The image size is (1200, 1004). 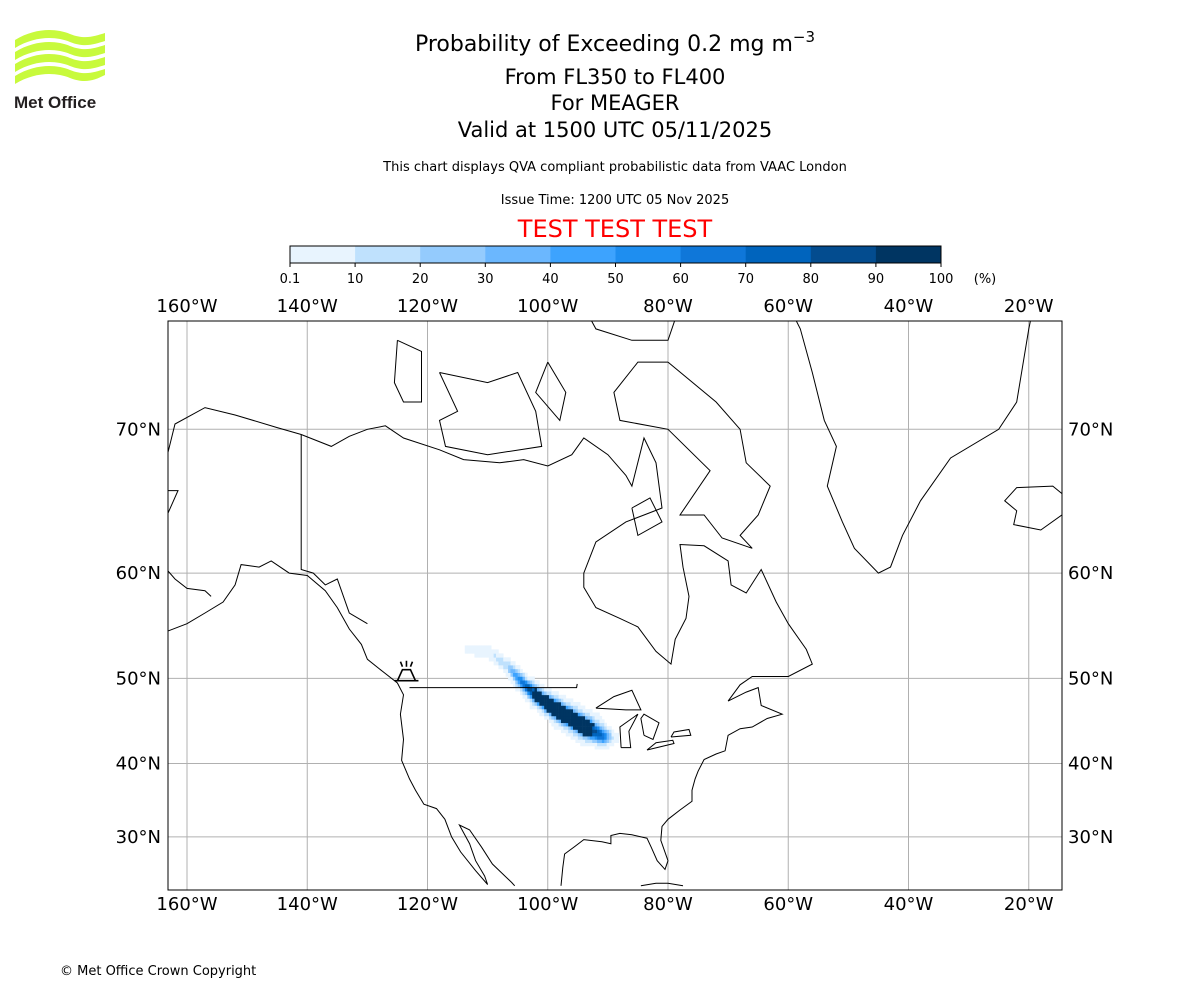 I want to click on lon-label-bottom: 20°W, so click(x=1029, y=904).